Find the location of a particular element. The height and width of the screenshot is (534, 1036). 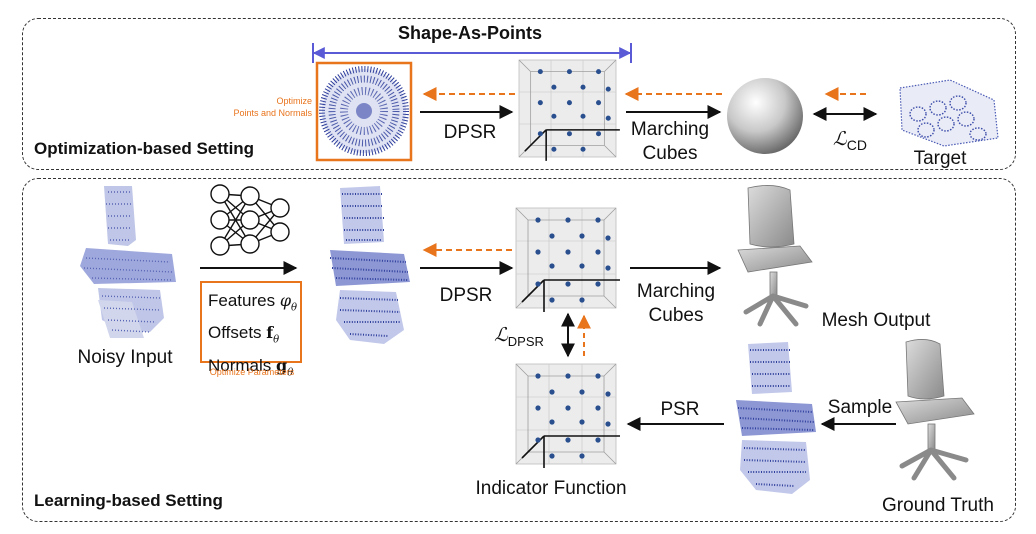

shape-as-points-label: Shape-As-Points is located at coordinates (470, 33).